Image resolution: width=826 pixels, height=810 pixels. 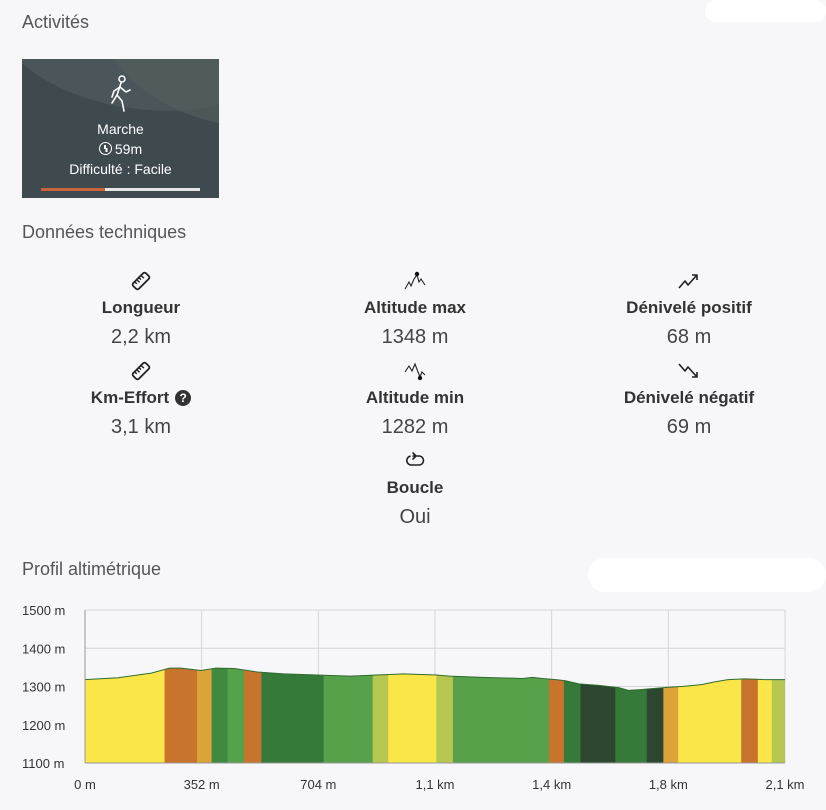 What do you see at coordinates (415, 371) in the screenshot?
I see `peak-min-icon` at bounding box center [415, 371].